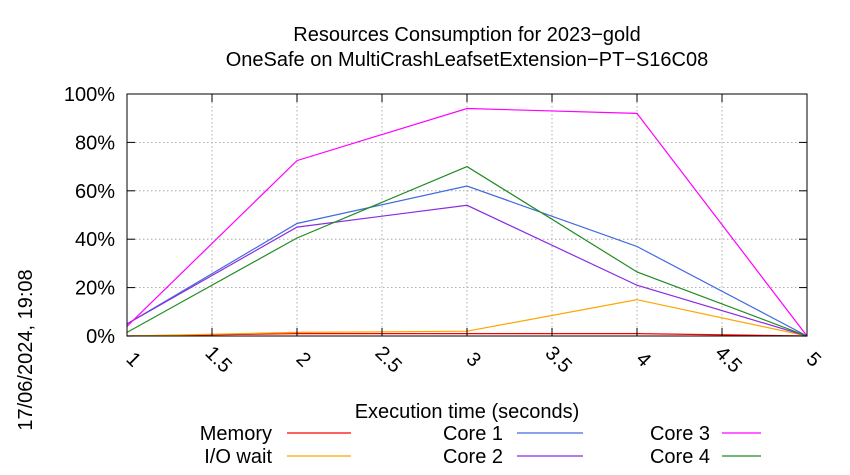 This screenshot has width=850, height=475. What do you see at coordinates (813, 359) in the screenshot?
I see `x-tick-label: 5` at bounding box center [813, 359].